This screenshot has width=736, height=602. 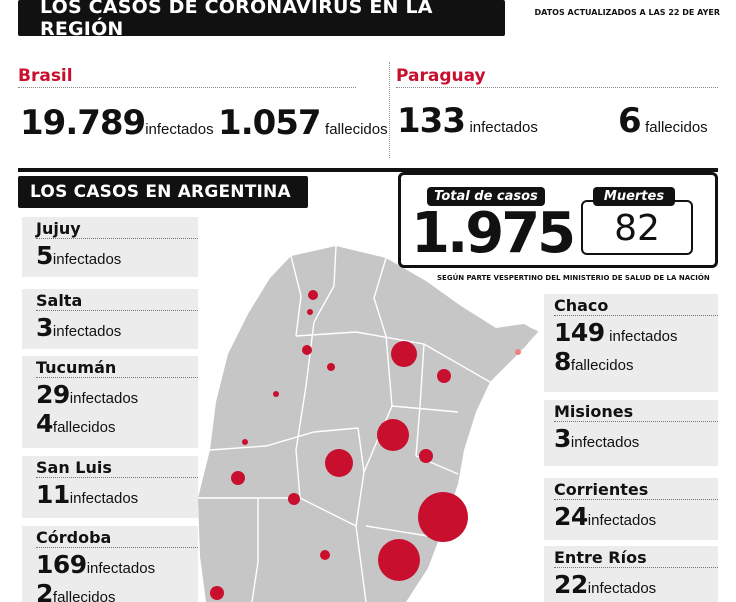 What do you see at coordinates (117, 368) in the screenshot?
I see `province-name: Tucumán` at bounding box center [117, 368].